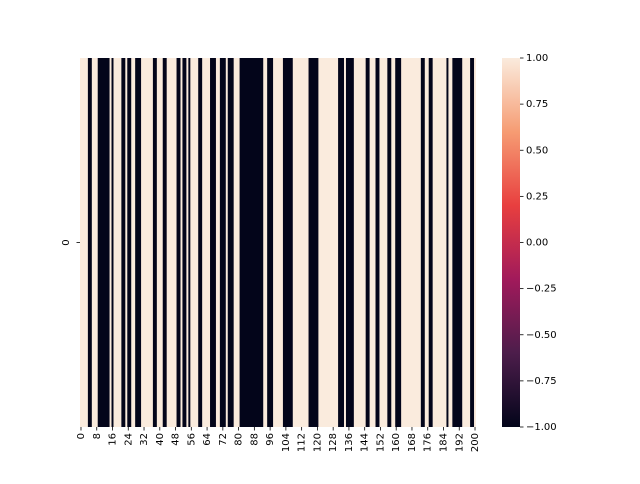 This screenshot has height=484, width=640. What do you see at coordinates (317, 442) in the screenshot?
I see `x-tick-label: 120` at bounding box center [317, 442].